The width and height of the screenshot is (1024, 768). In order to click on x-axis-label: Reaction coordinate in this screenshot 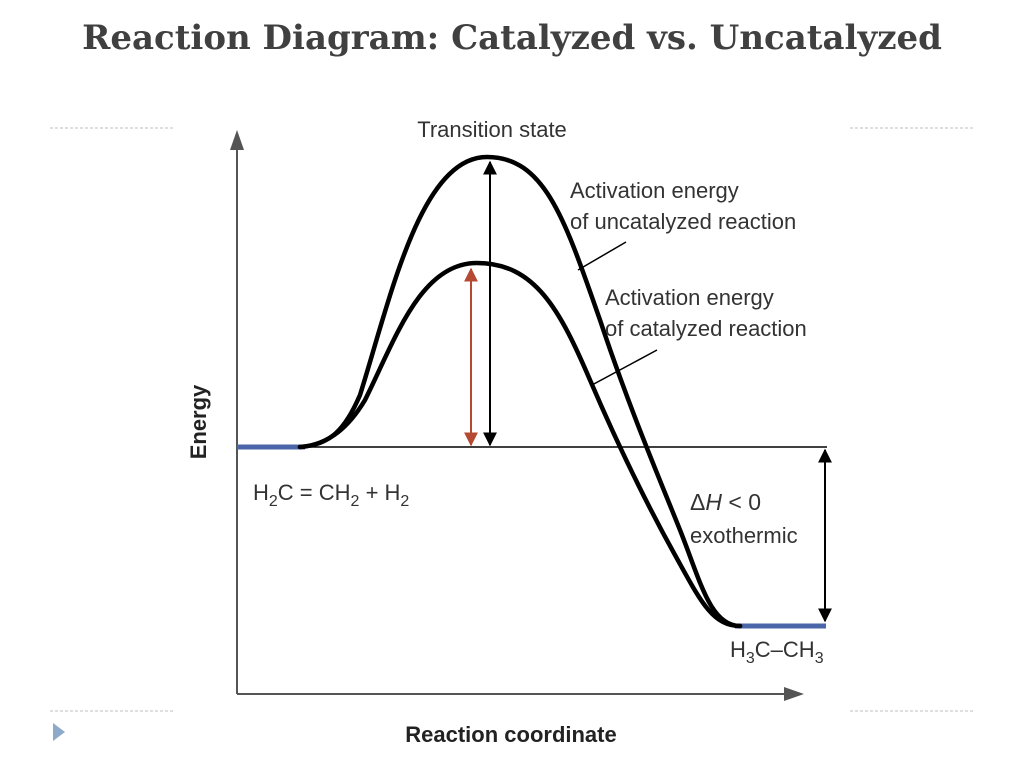, I will do `click(510, 734)`.